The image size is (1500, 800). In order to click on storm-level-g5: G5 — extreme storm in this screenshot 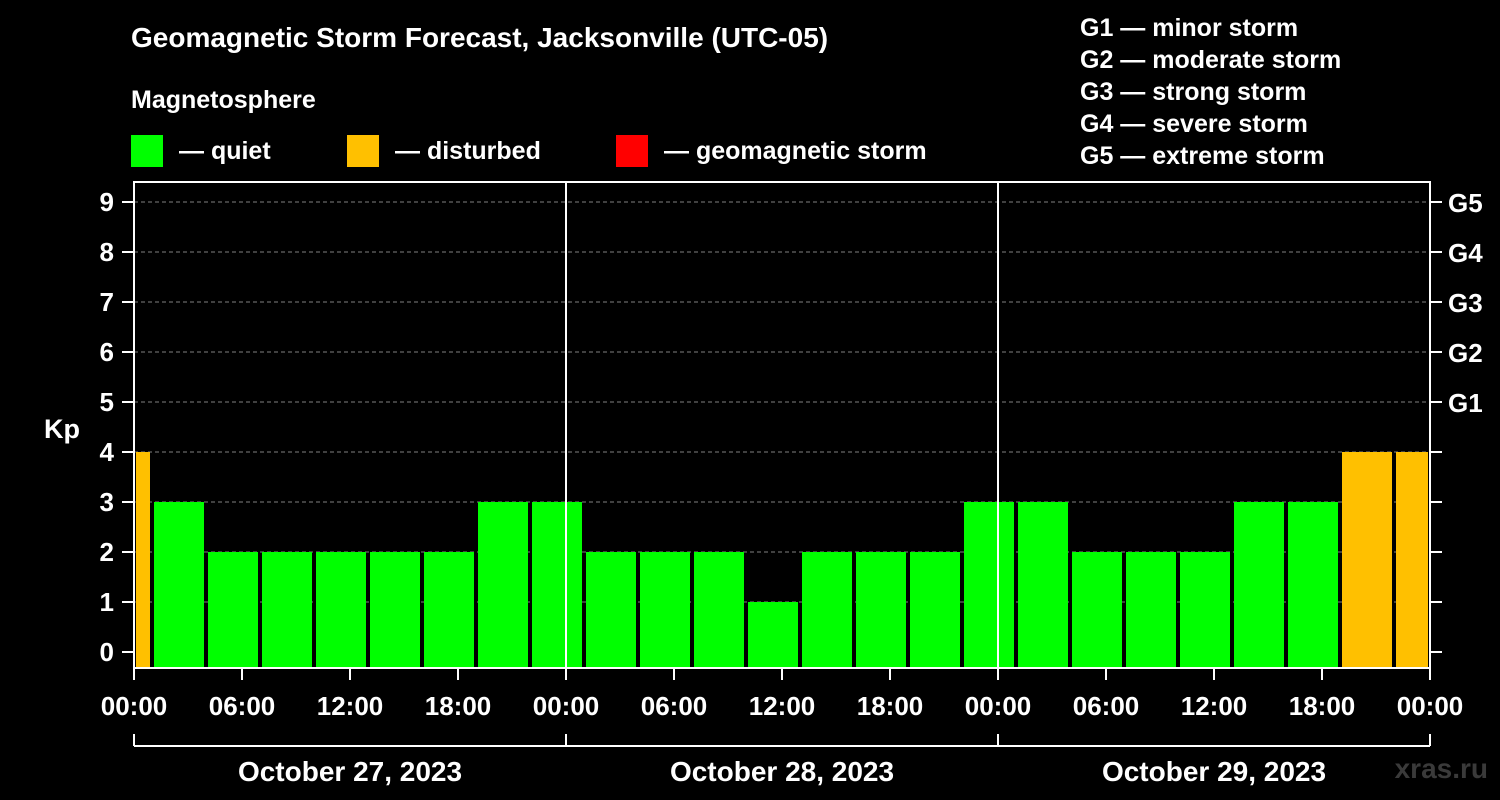, I will do `click(1202, 156)`.